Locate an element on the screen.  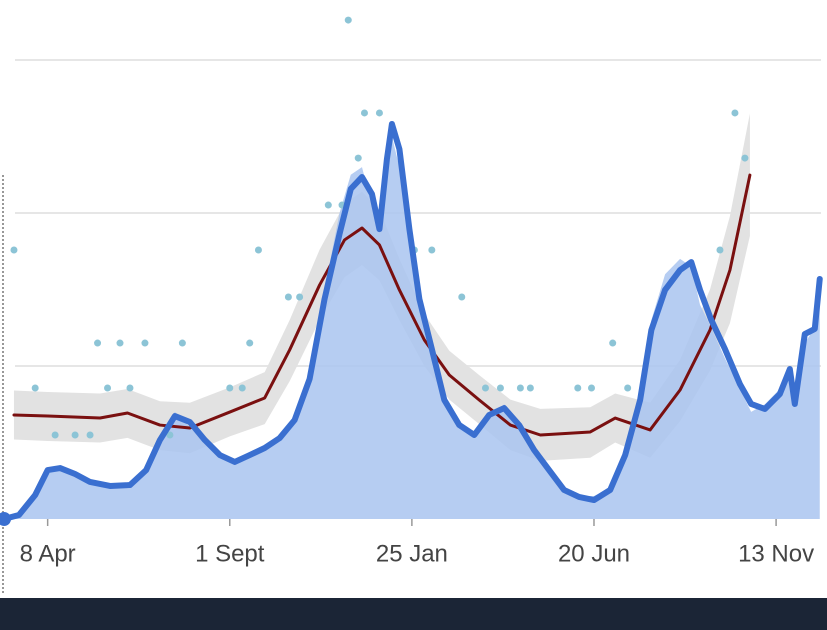
x-tick-label: 8 Apr is located at coordinates (48, 553).